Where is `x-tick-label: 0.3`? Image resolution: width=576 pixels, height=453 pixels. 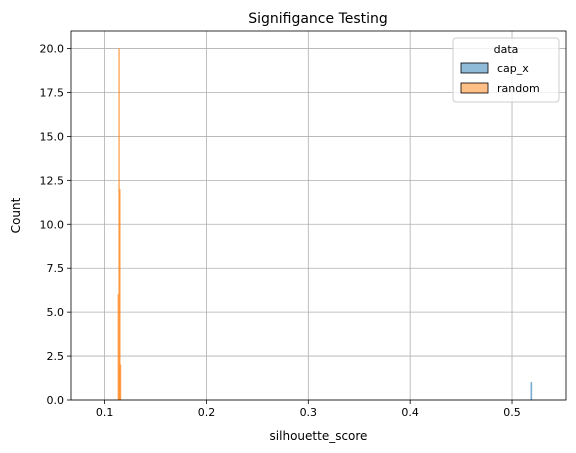
x-tick-label: 0.3 is located at coordinates (309, 412).